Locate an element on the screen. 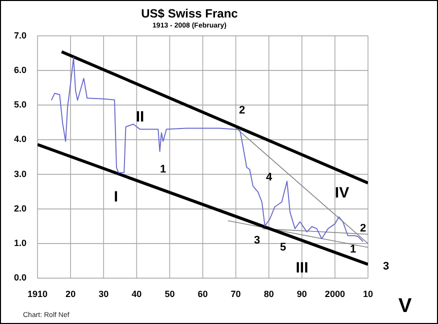  y-tick-label: 5.0 is located at coordinates (20, 105).